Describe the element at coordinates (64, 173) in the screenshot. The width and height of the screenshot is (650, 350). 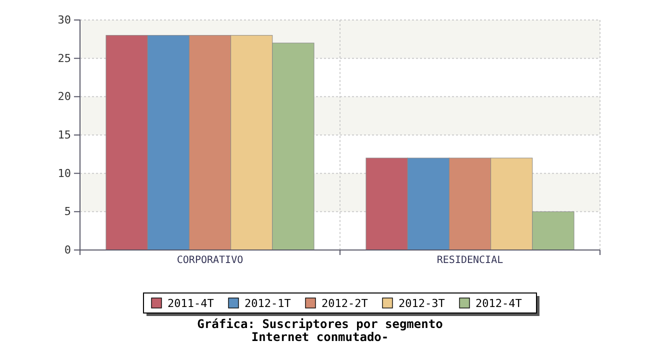
I see `y-tick-label: 10` at that location.